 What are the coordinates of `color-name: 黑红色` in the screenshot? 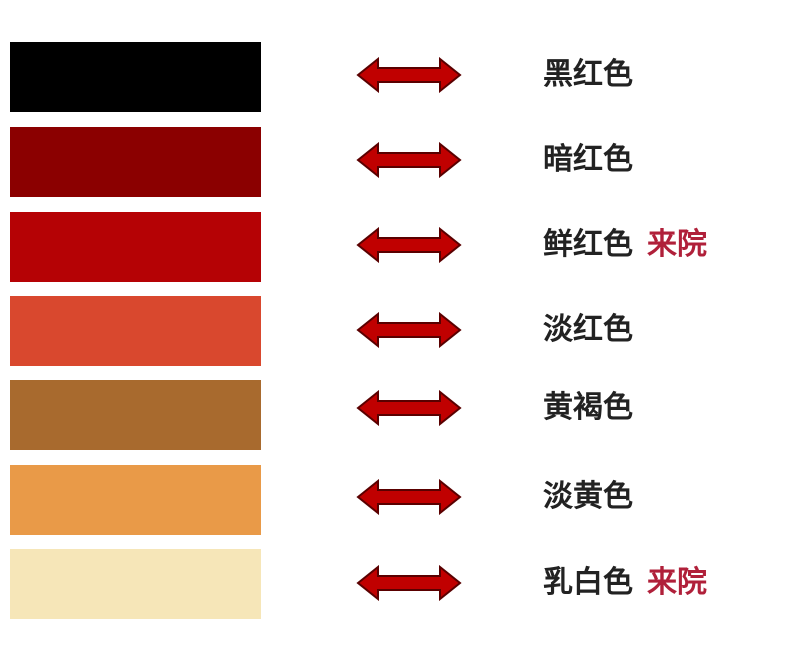 It's located at (588, 74).